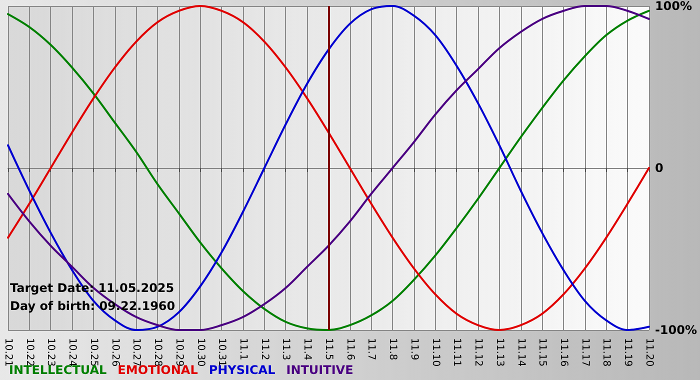 Image resolution: width=700 pixels, height=380 pixels. Describe the element at coordinates (392, 349) in the screenshot. I see `x-tick-label: 11.8` at that location.